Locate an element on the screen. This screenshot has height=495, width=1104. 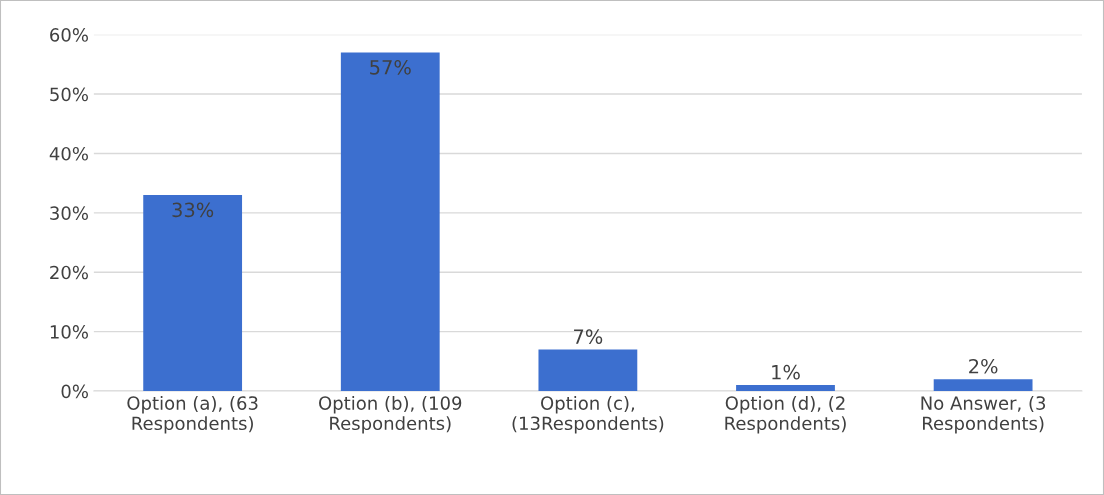
x-tick-label: Option (b), (109 Respondents) is located at coordinates (390, 414).